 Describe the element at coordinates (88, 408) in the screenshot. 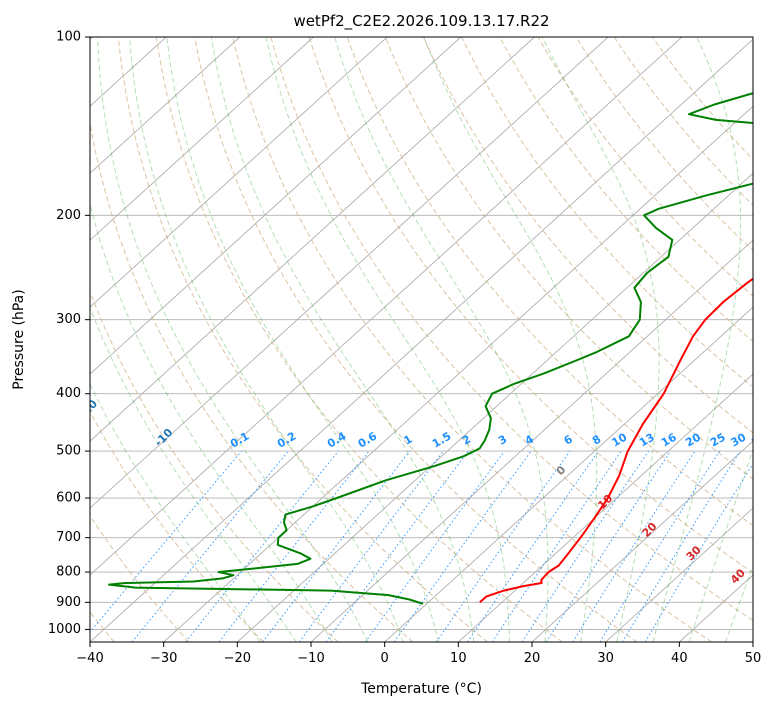

I see `dry-adiabat-label: -20` at that location.